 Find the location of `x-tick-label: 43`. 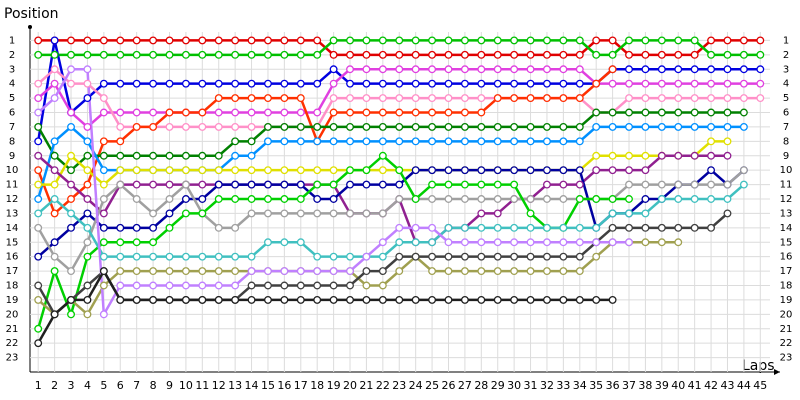

x-tick-label: 43 is located at coordinates (727, 385).